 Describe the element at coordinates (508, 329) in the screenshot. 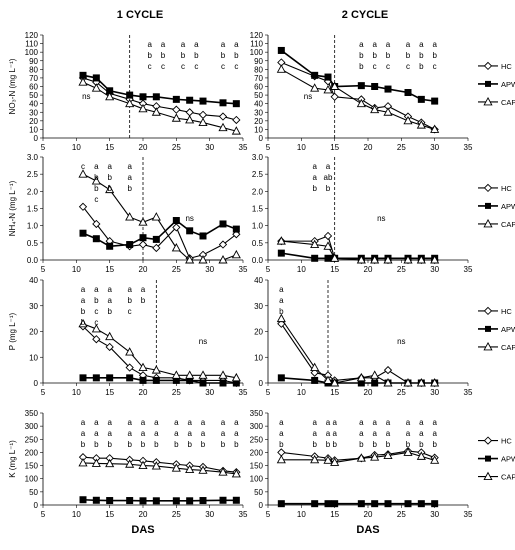

I see `legend-label-APW: APW` at that location.